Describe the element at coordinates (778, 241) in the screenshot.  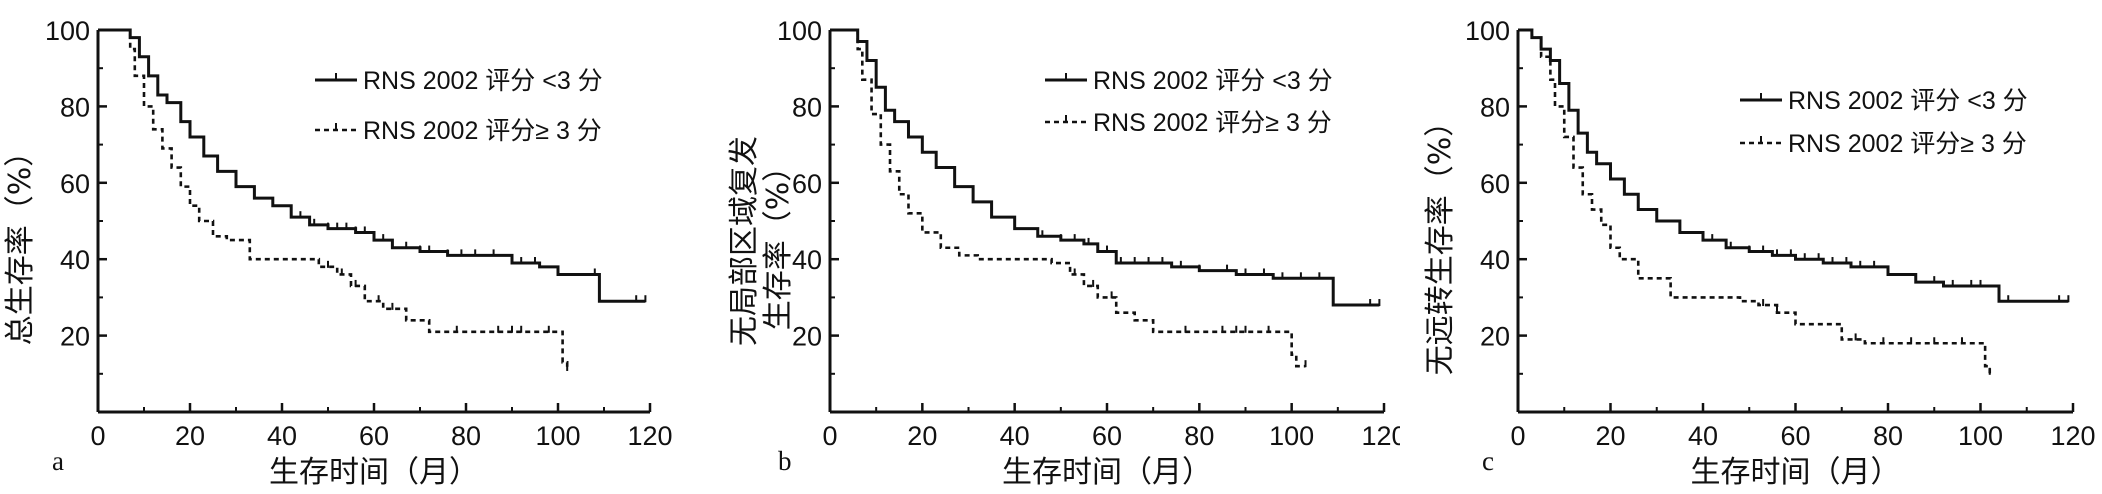
I see `y-axis-label-line2: 生存率（%）` at that location.